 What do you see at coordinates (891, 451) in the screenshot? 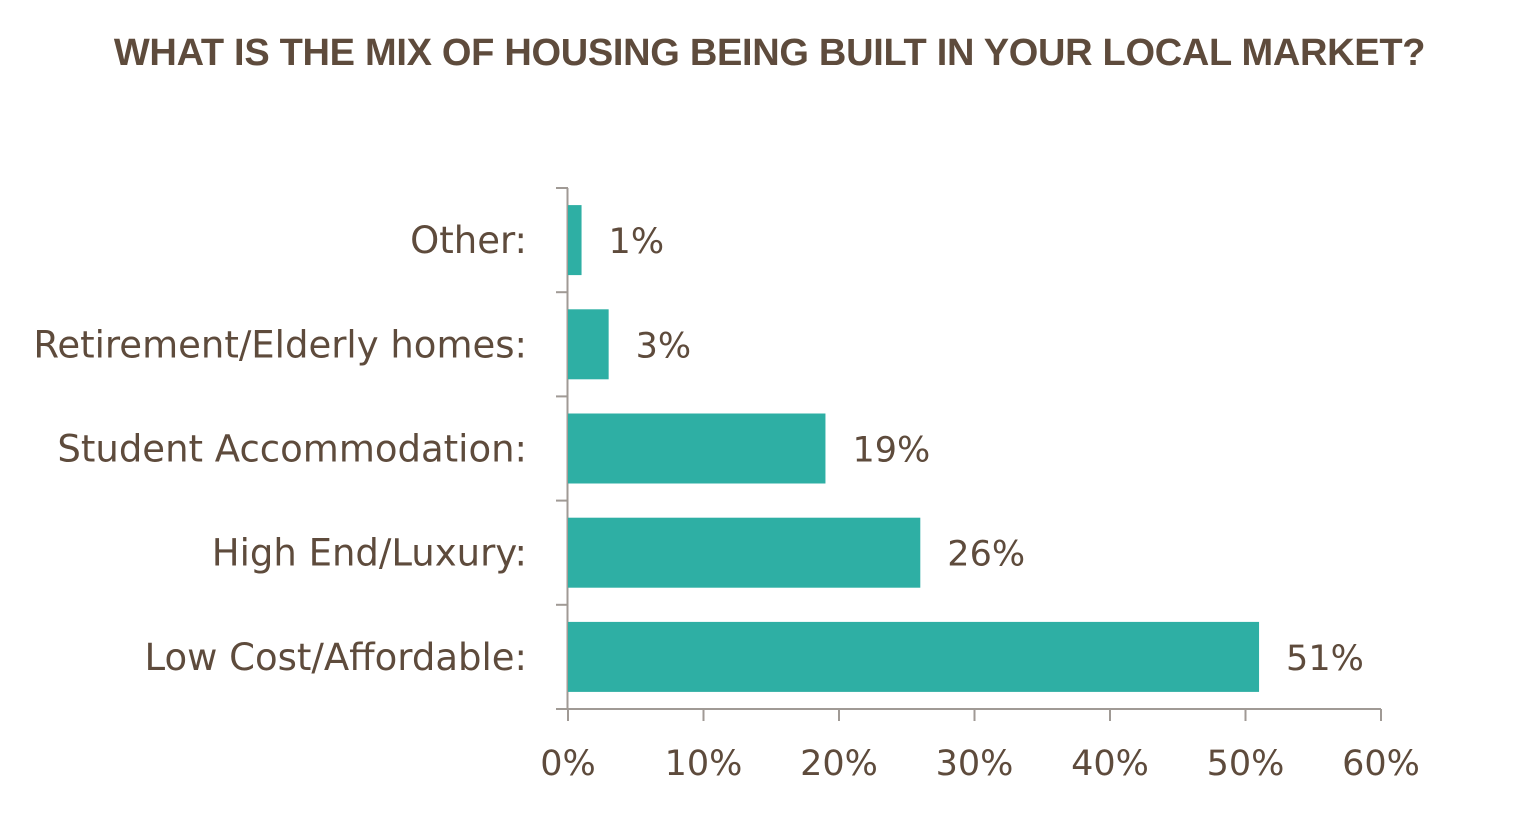
I see `data-label: 19%` at bounding box center [891, 451].